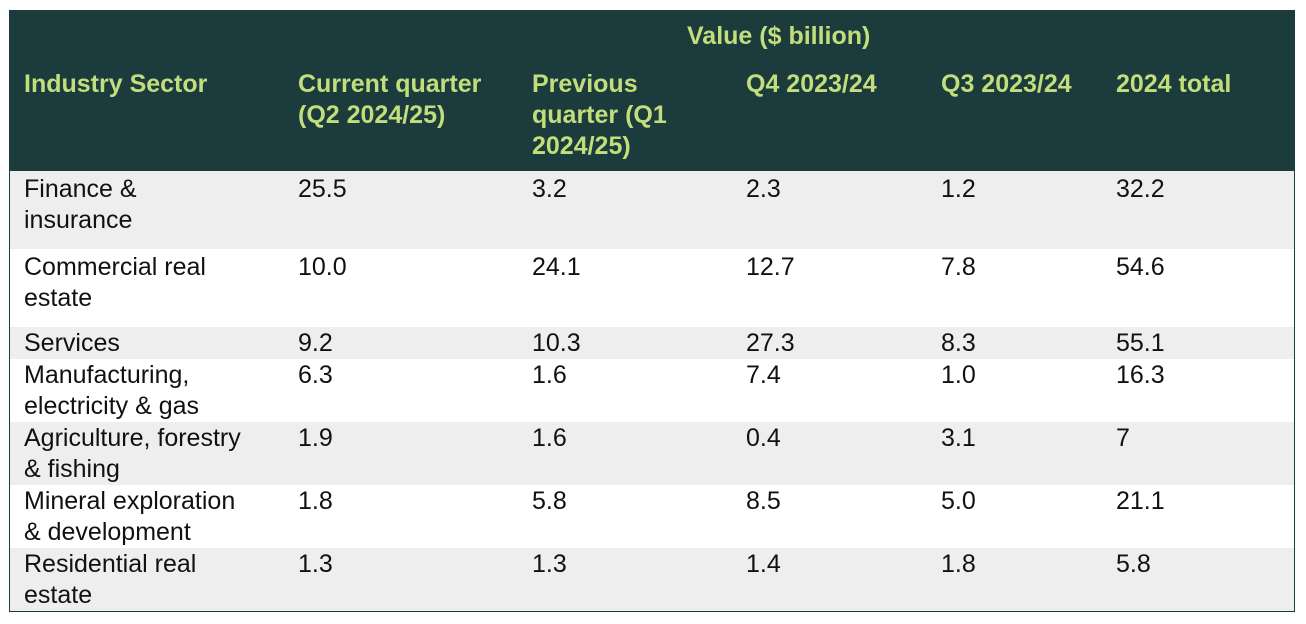  Describe the element at coordinates (111, 391) in the screenshot. I see `sector-cell: Manufacturing, electricity & gas` at that location.